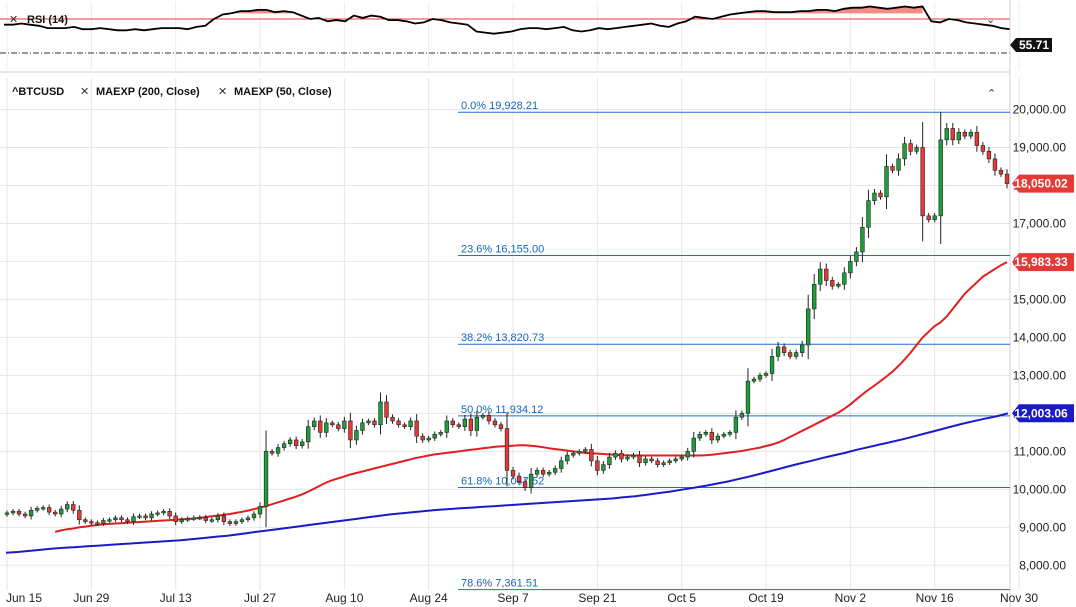 The width and height of the screenshot is (1076, 607). What do you see at coordinates (1040, 223) in the screenshot?
I see `y-tick-label: 17,000.00` at bounding box center [1040, 223].